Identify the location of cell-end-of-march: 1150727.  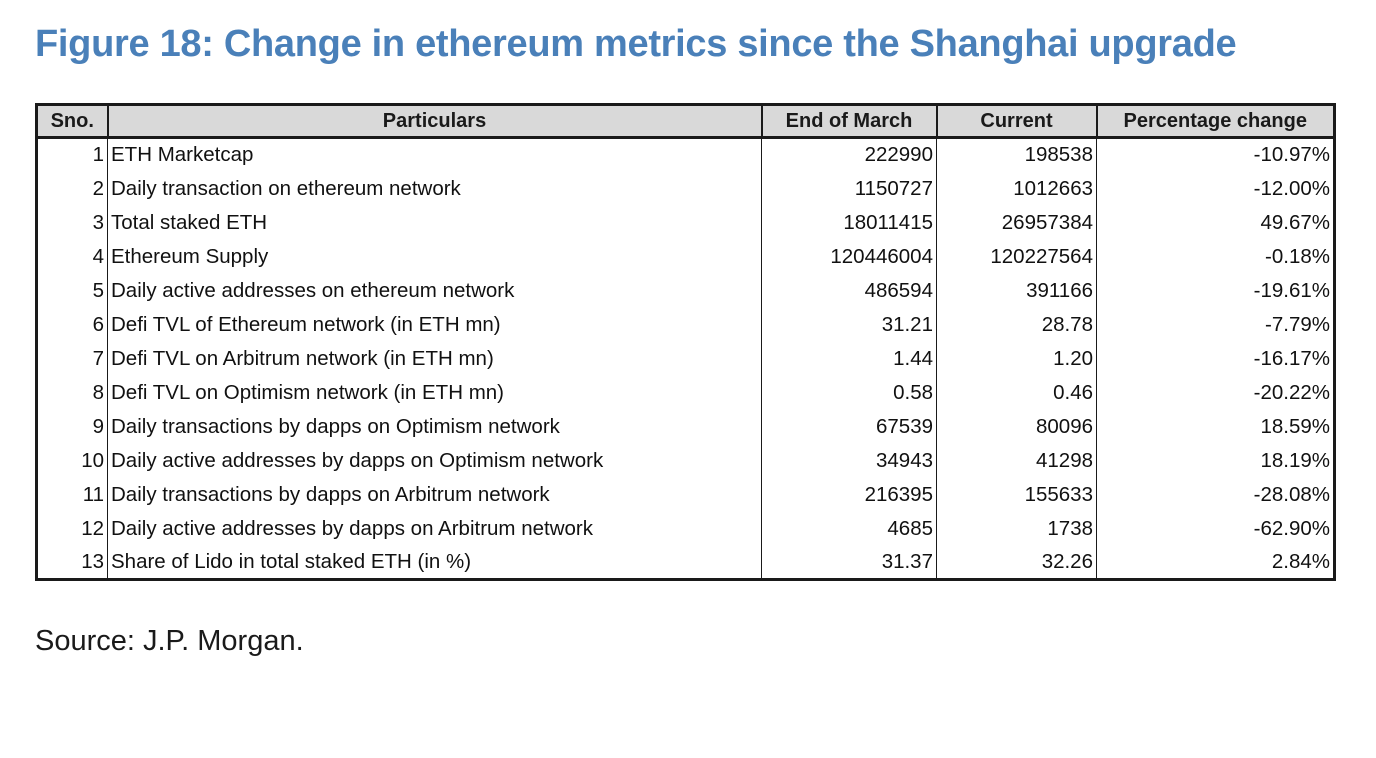
(849, 188).